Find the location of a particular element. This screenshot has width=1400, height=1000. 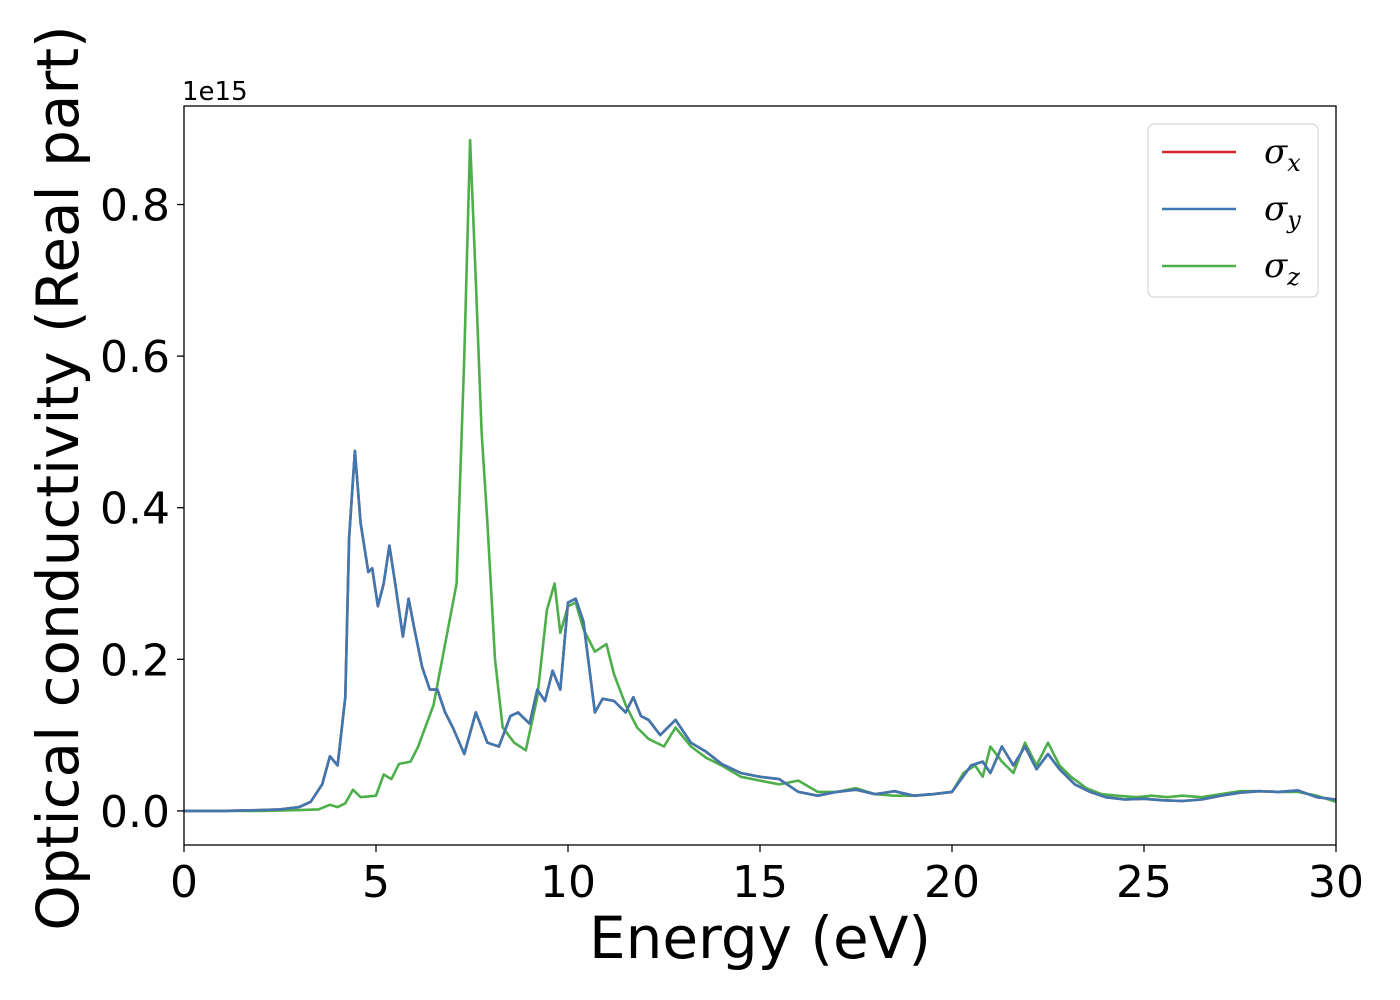

legend-label-y: σy is located at coordinates (1282, 211).